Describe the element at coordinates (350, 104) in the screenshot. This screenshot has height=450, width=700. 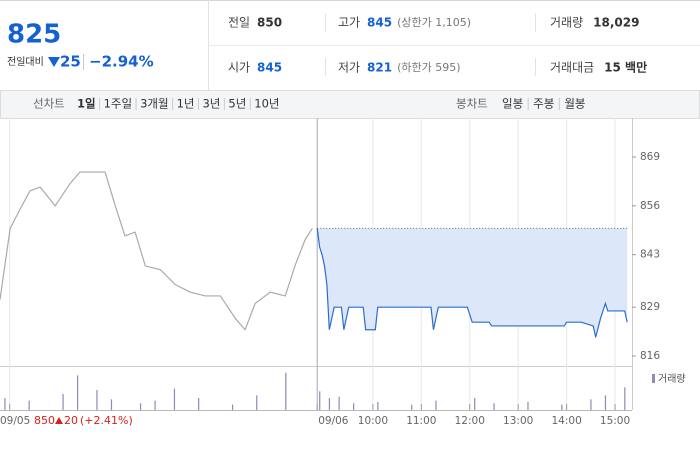
I see `tab-bar` at that location.